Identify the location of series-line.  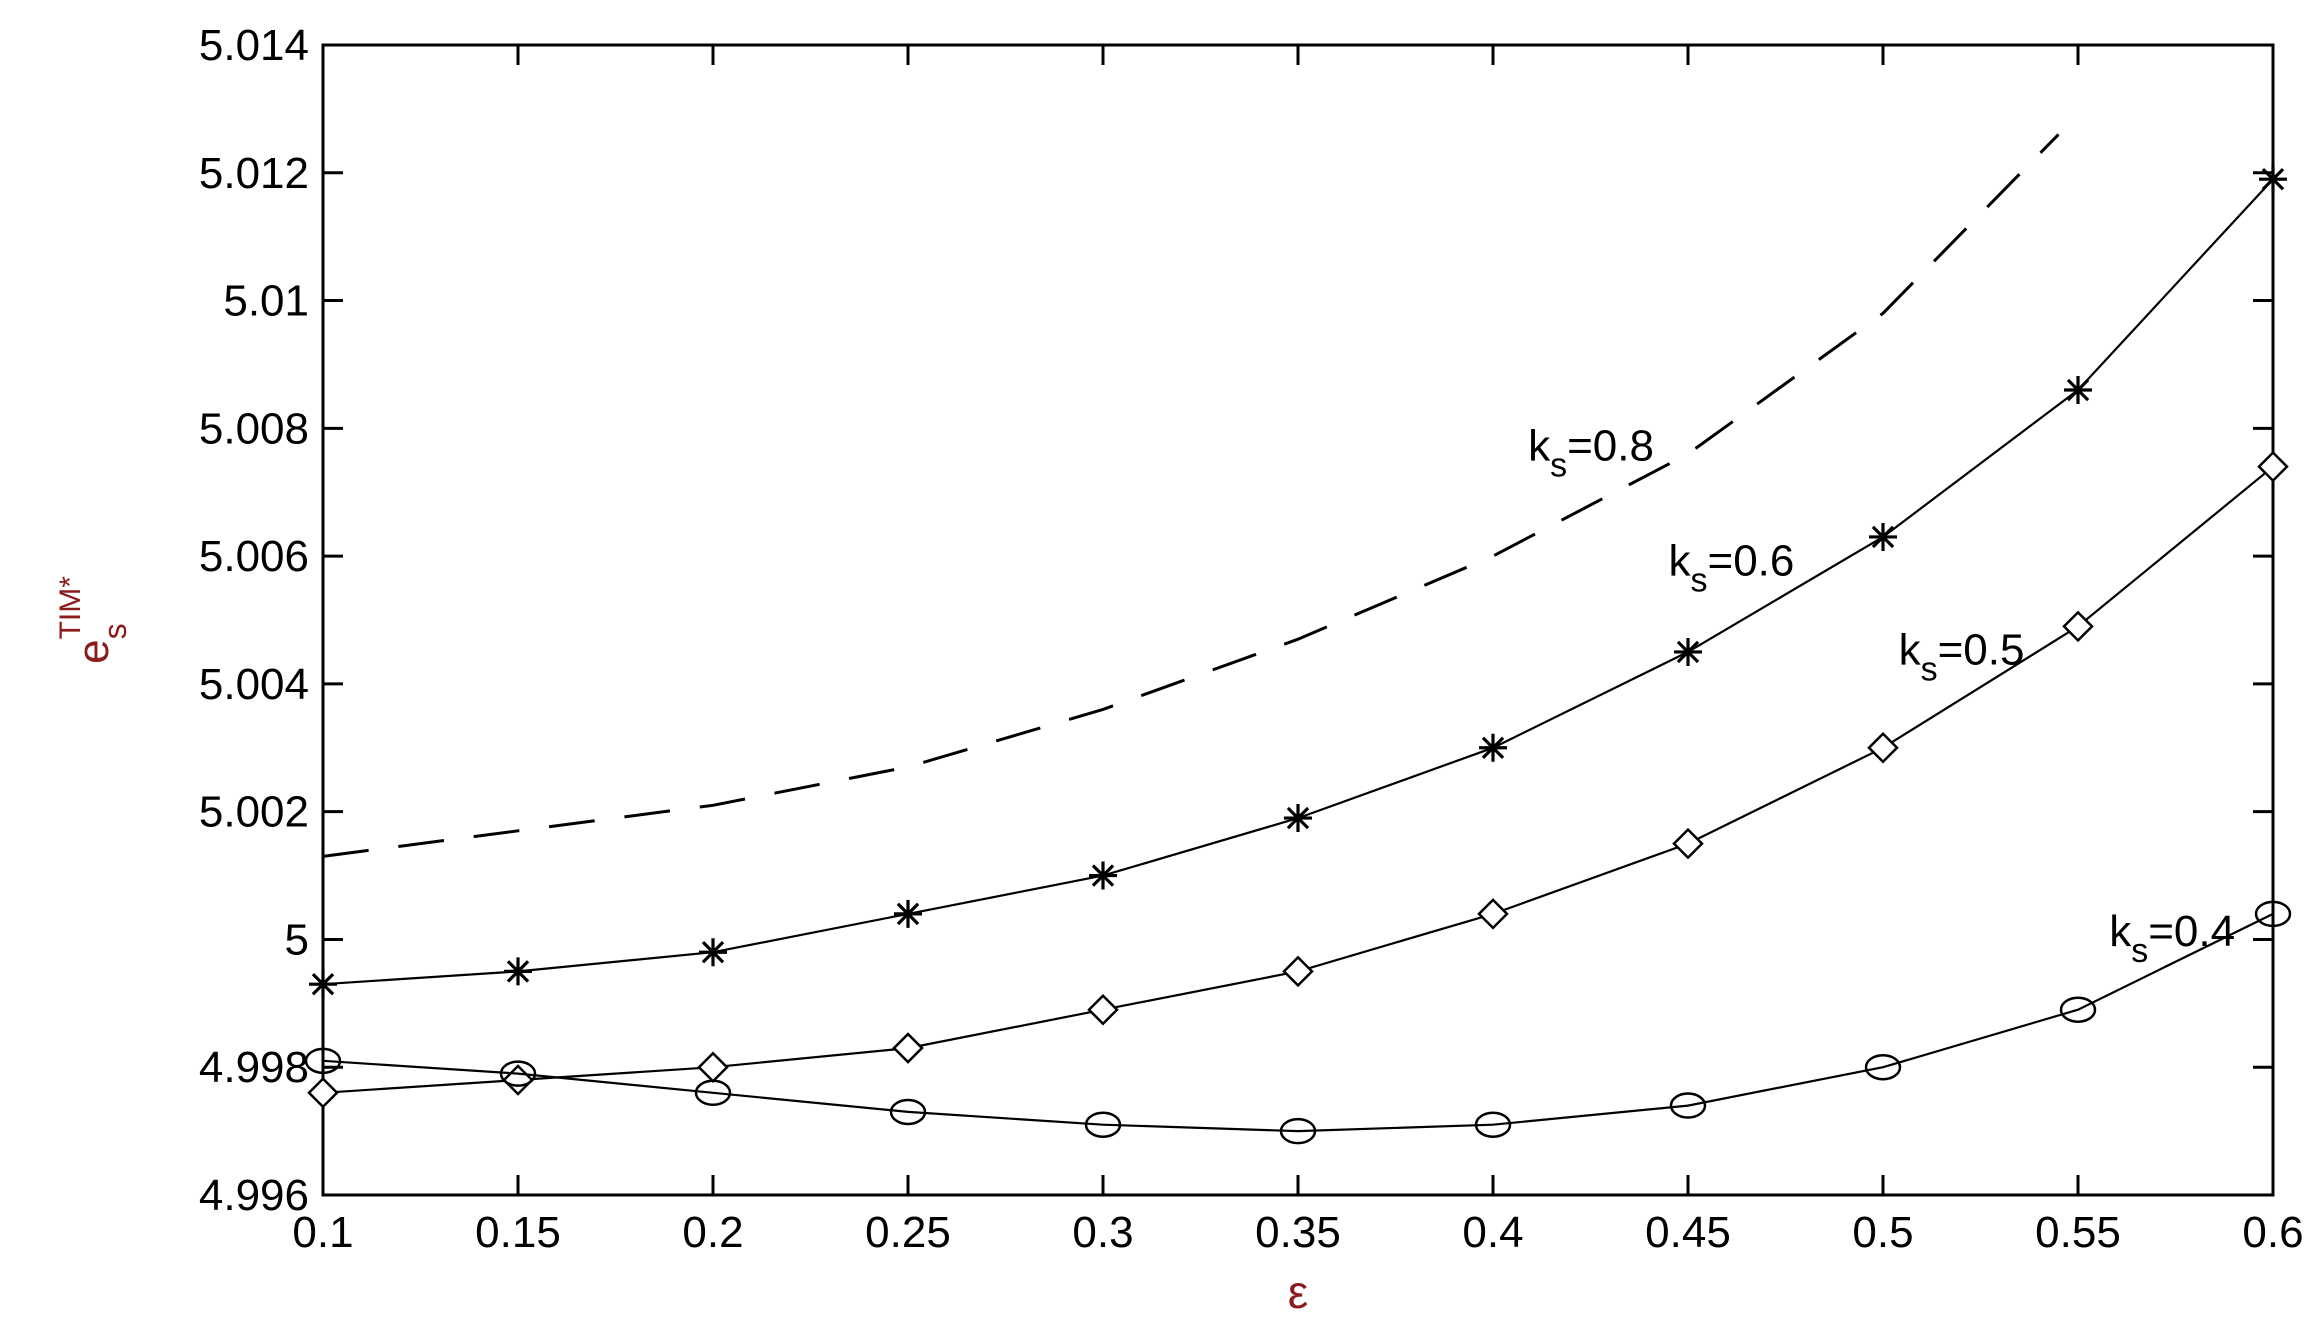
(1298, 1022).